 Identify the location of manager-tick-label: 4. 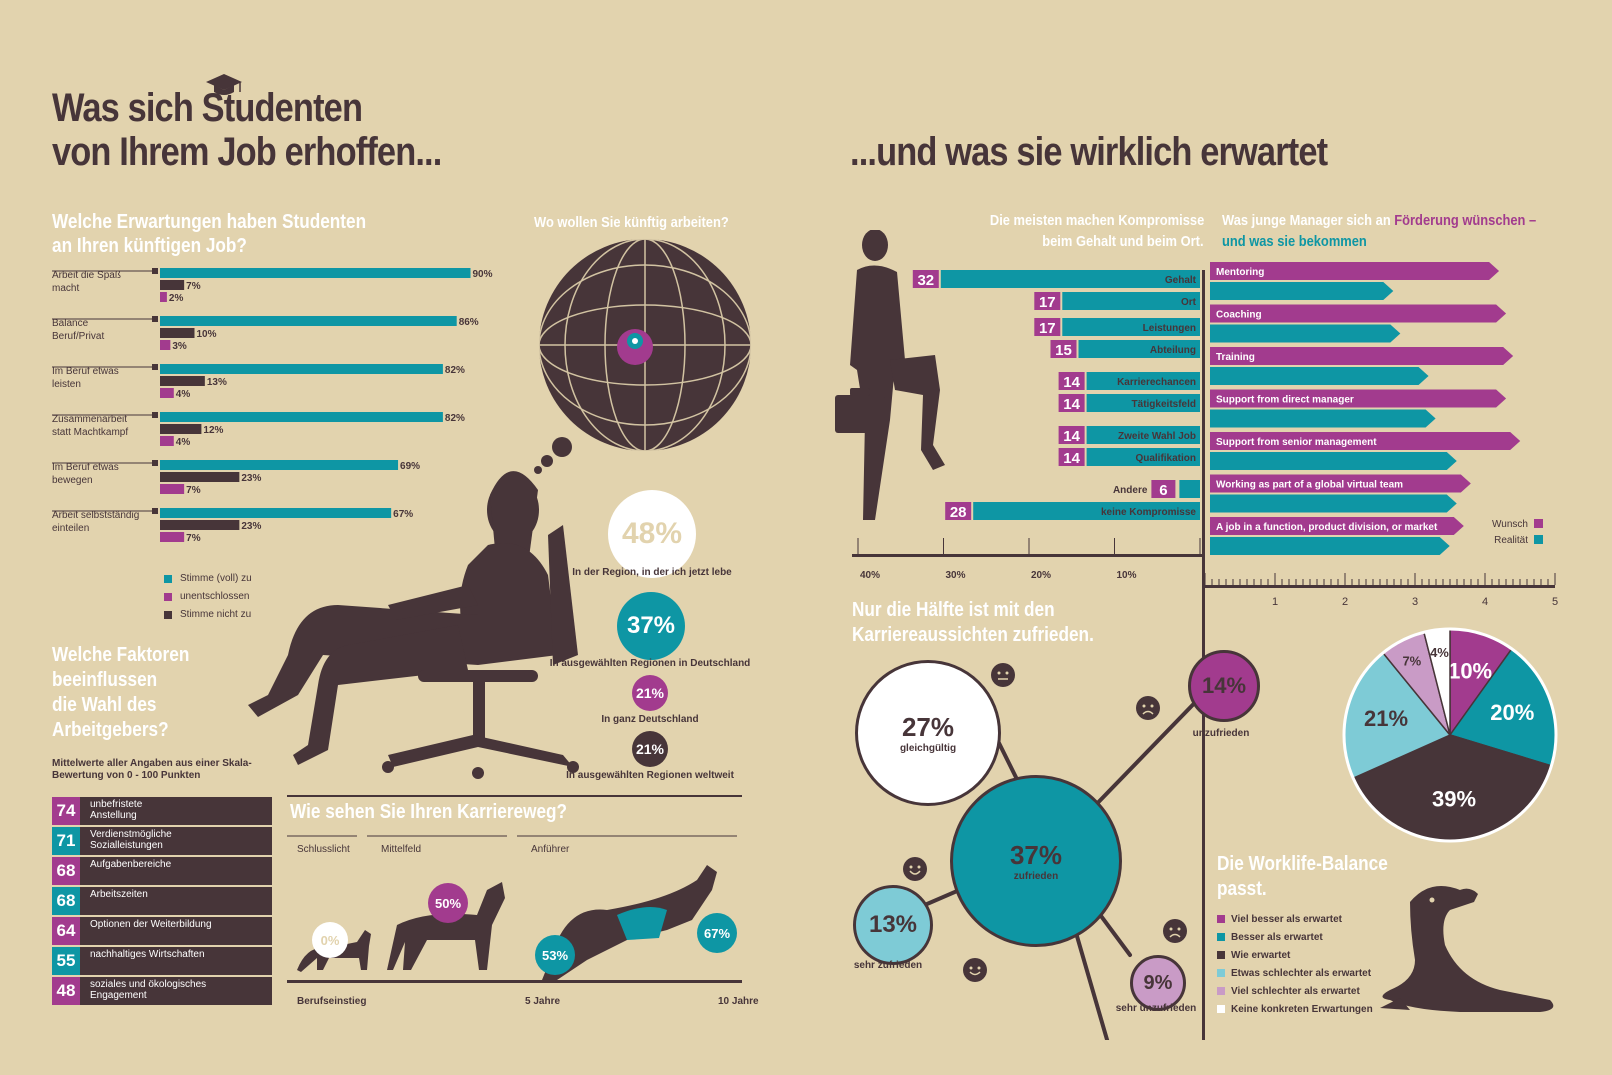
(1485, 602).